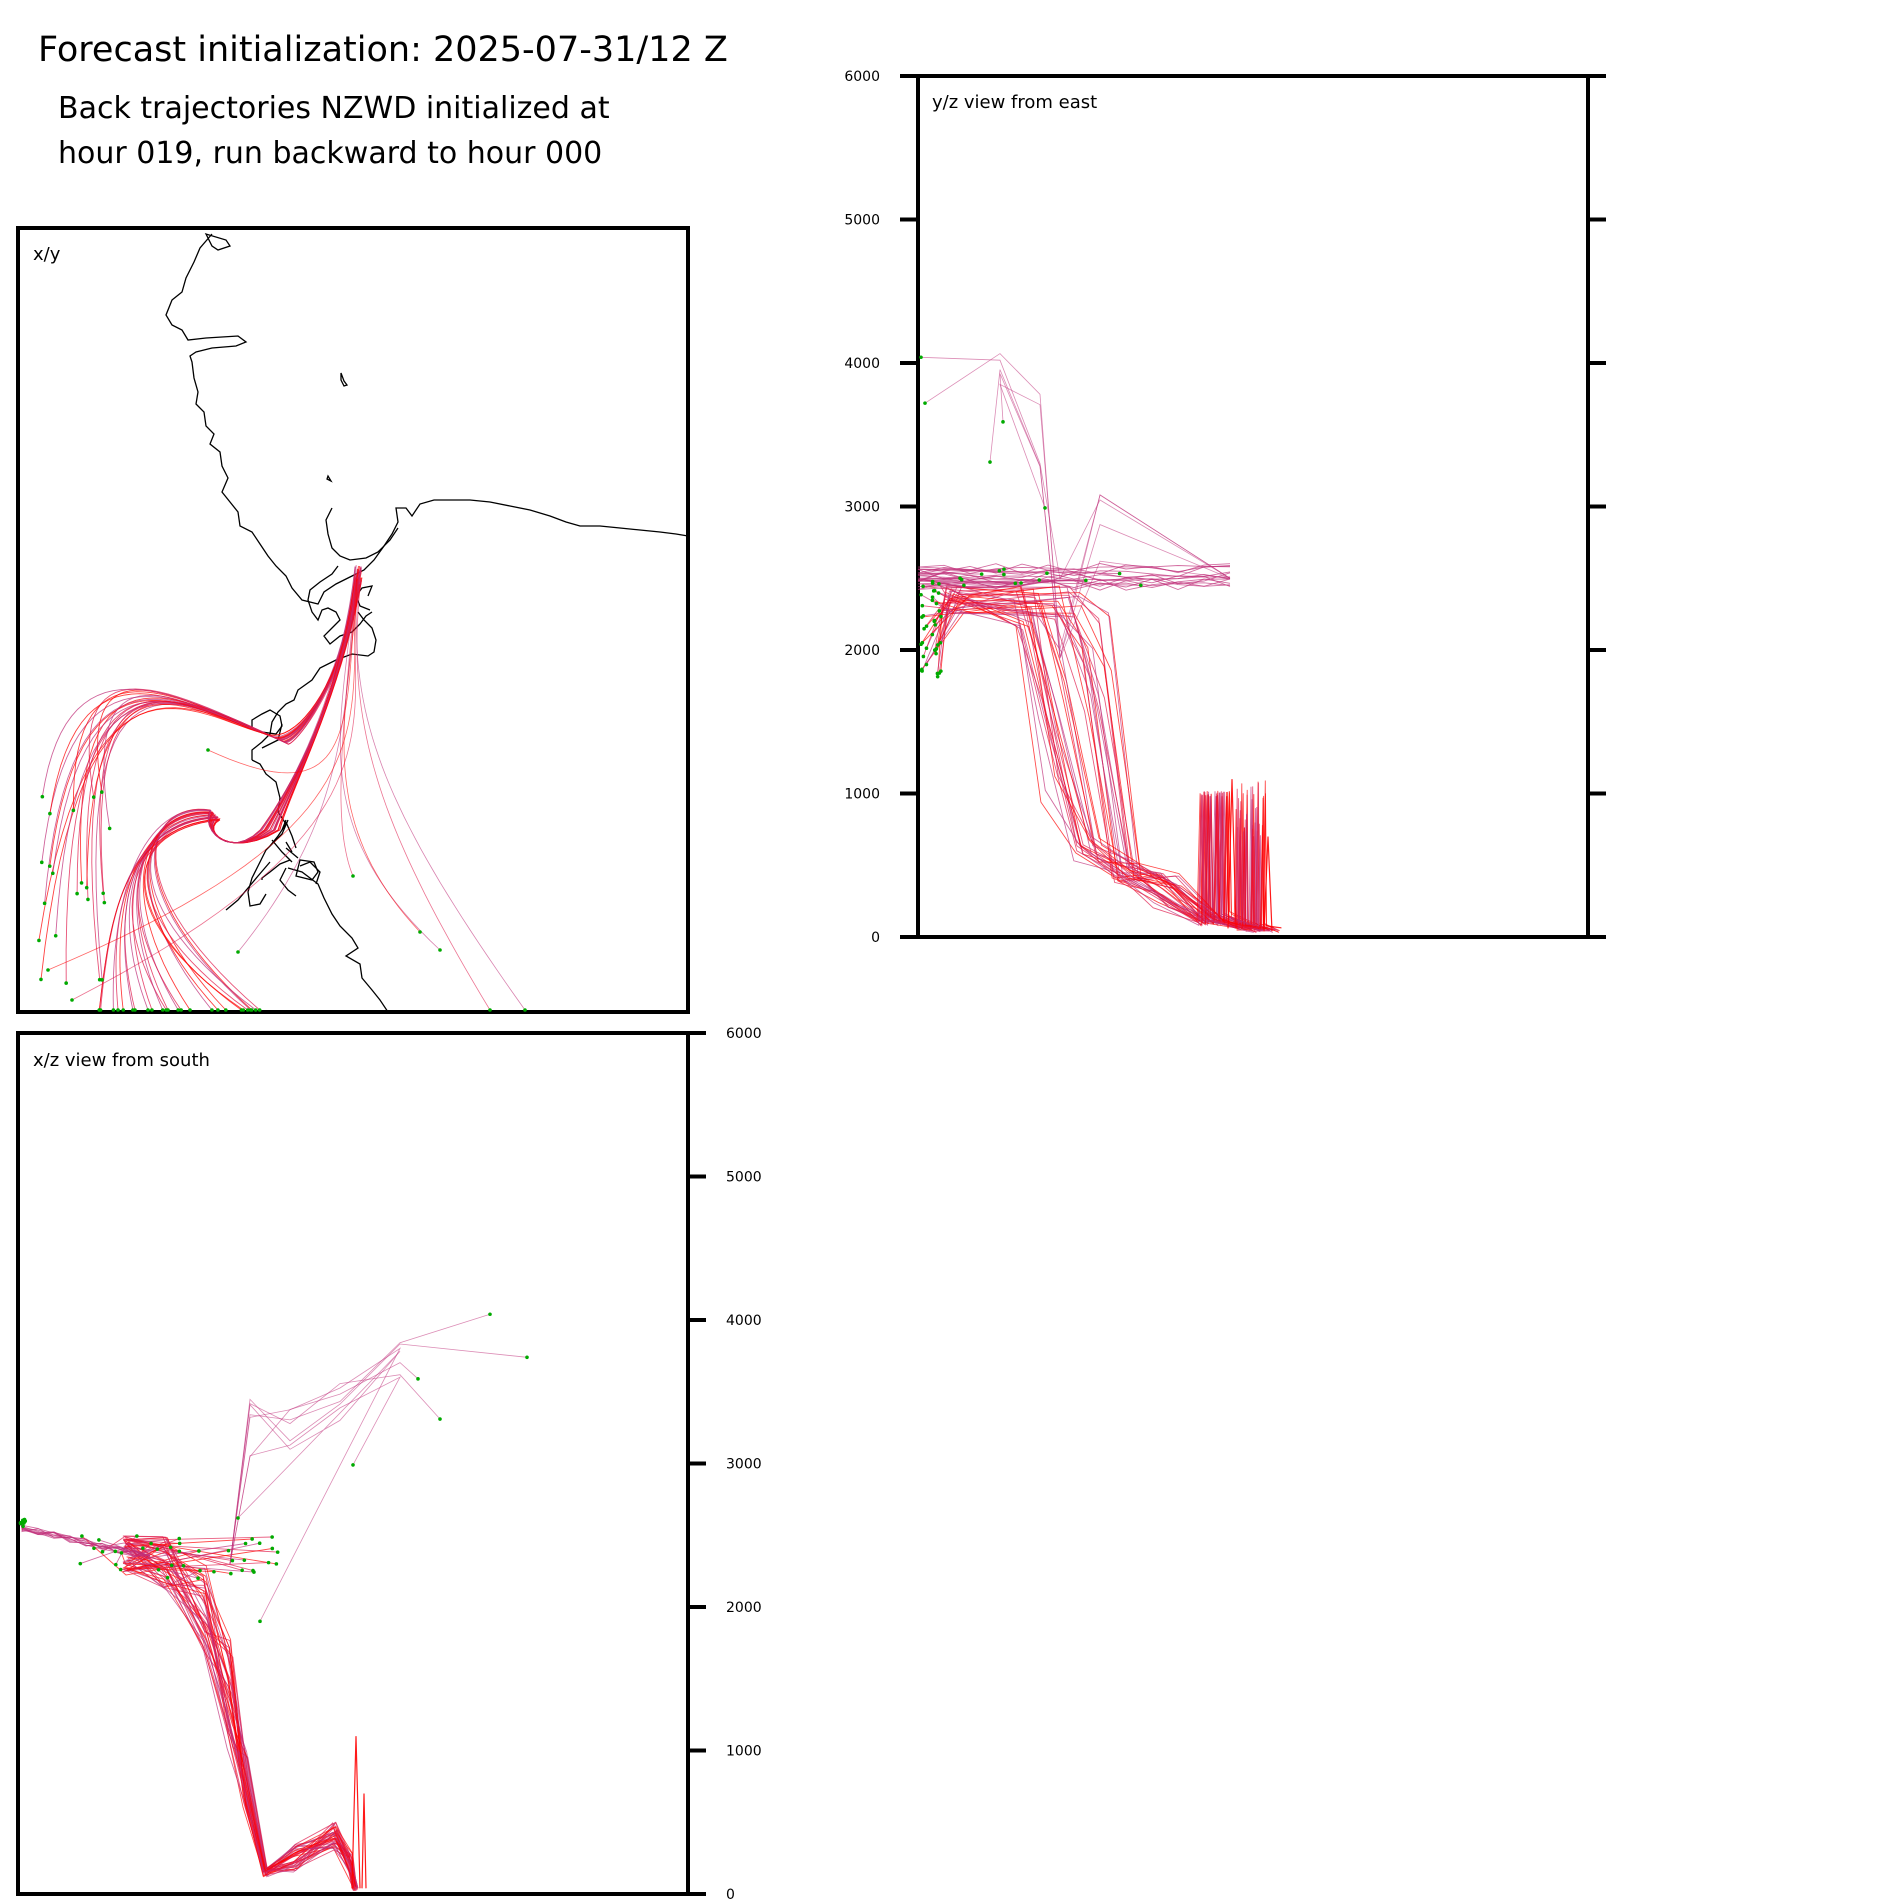 The image size is (1900, 1900). Describe the element at coordinates (875, 938) in the screenshot. I see `y-tick-label: 0` at that location.